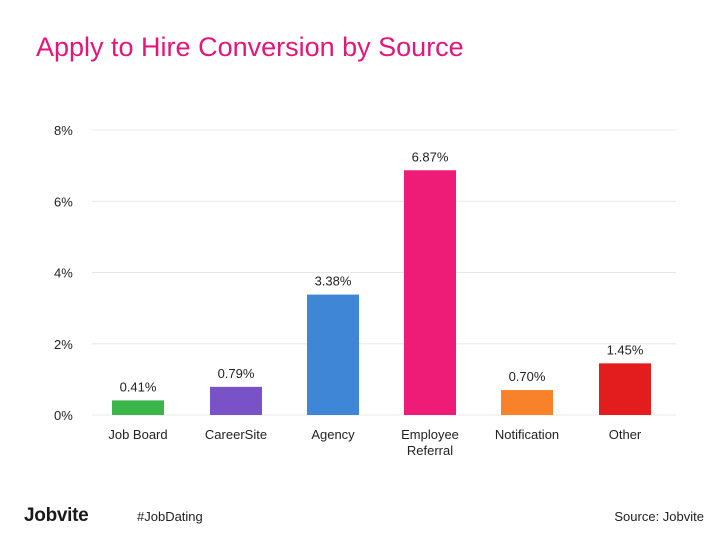  What do you see at coordinates (625, 349) in the screenshot?
I see `value-label: 1.45%` at bounding box center [625, 349].